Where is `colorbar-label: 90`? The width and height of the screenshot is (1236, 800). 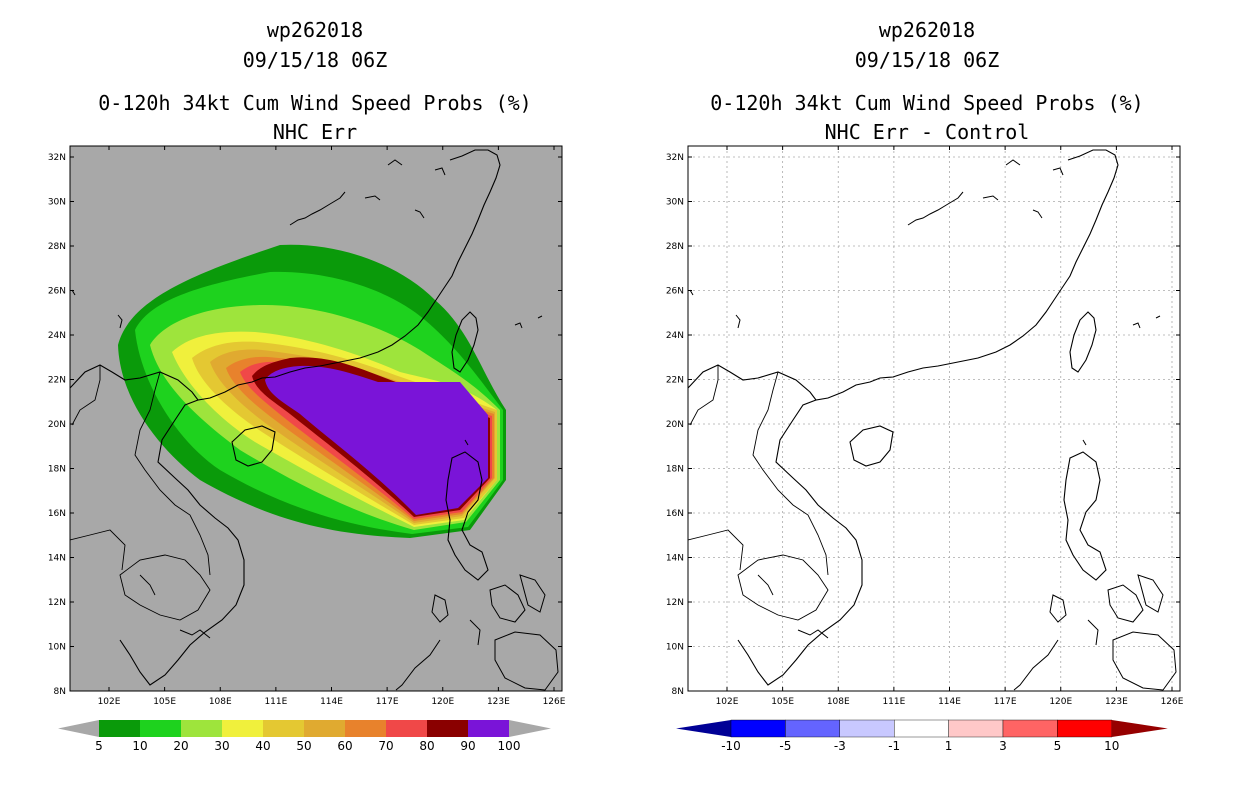
colorbar-label: 90 is located at coordinates (467, 746).